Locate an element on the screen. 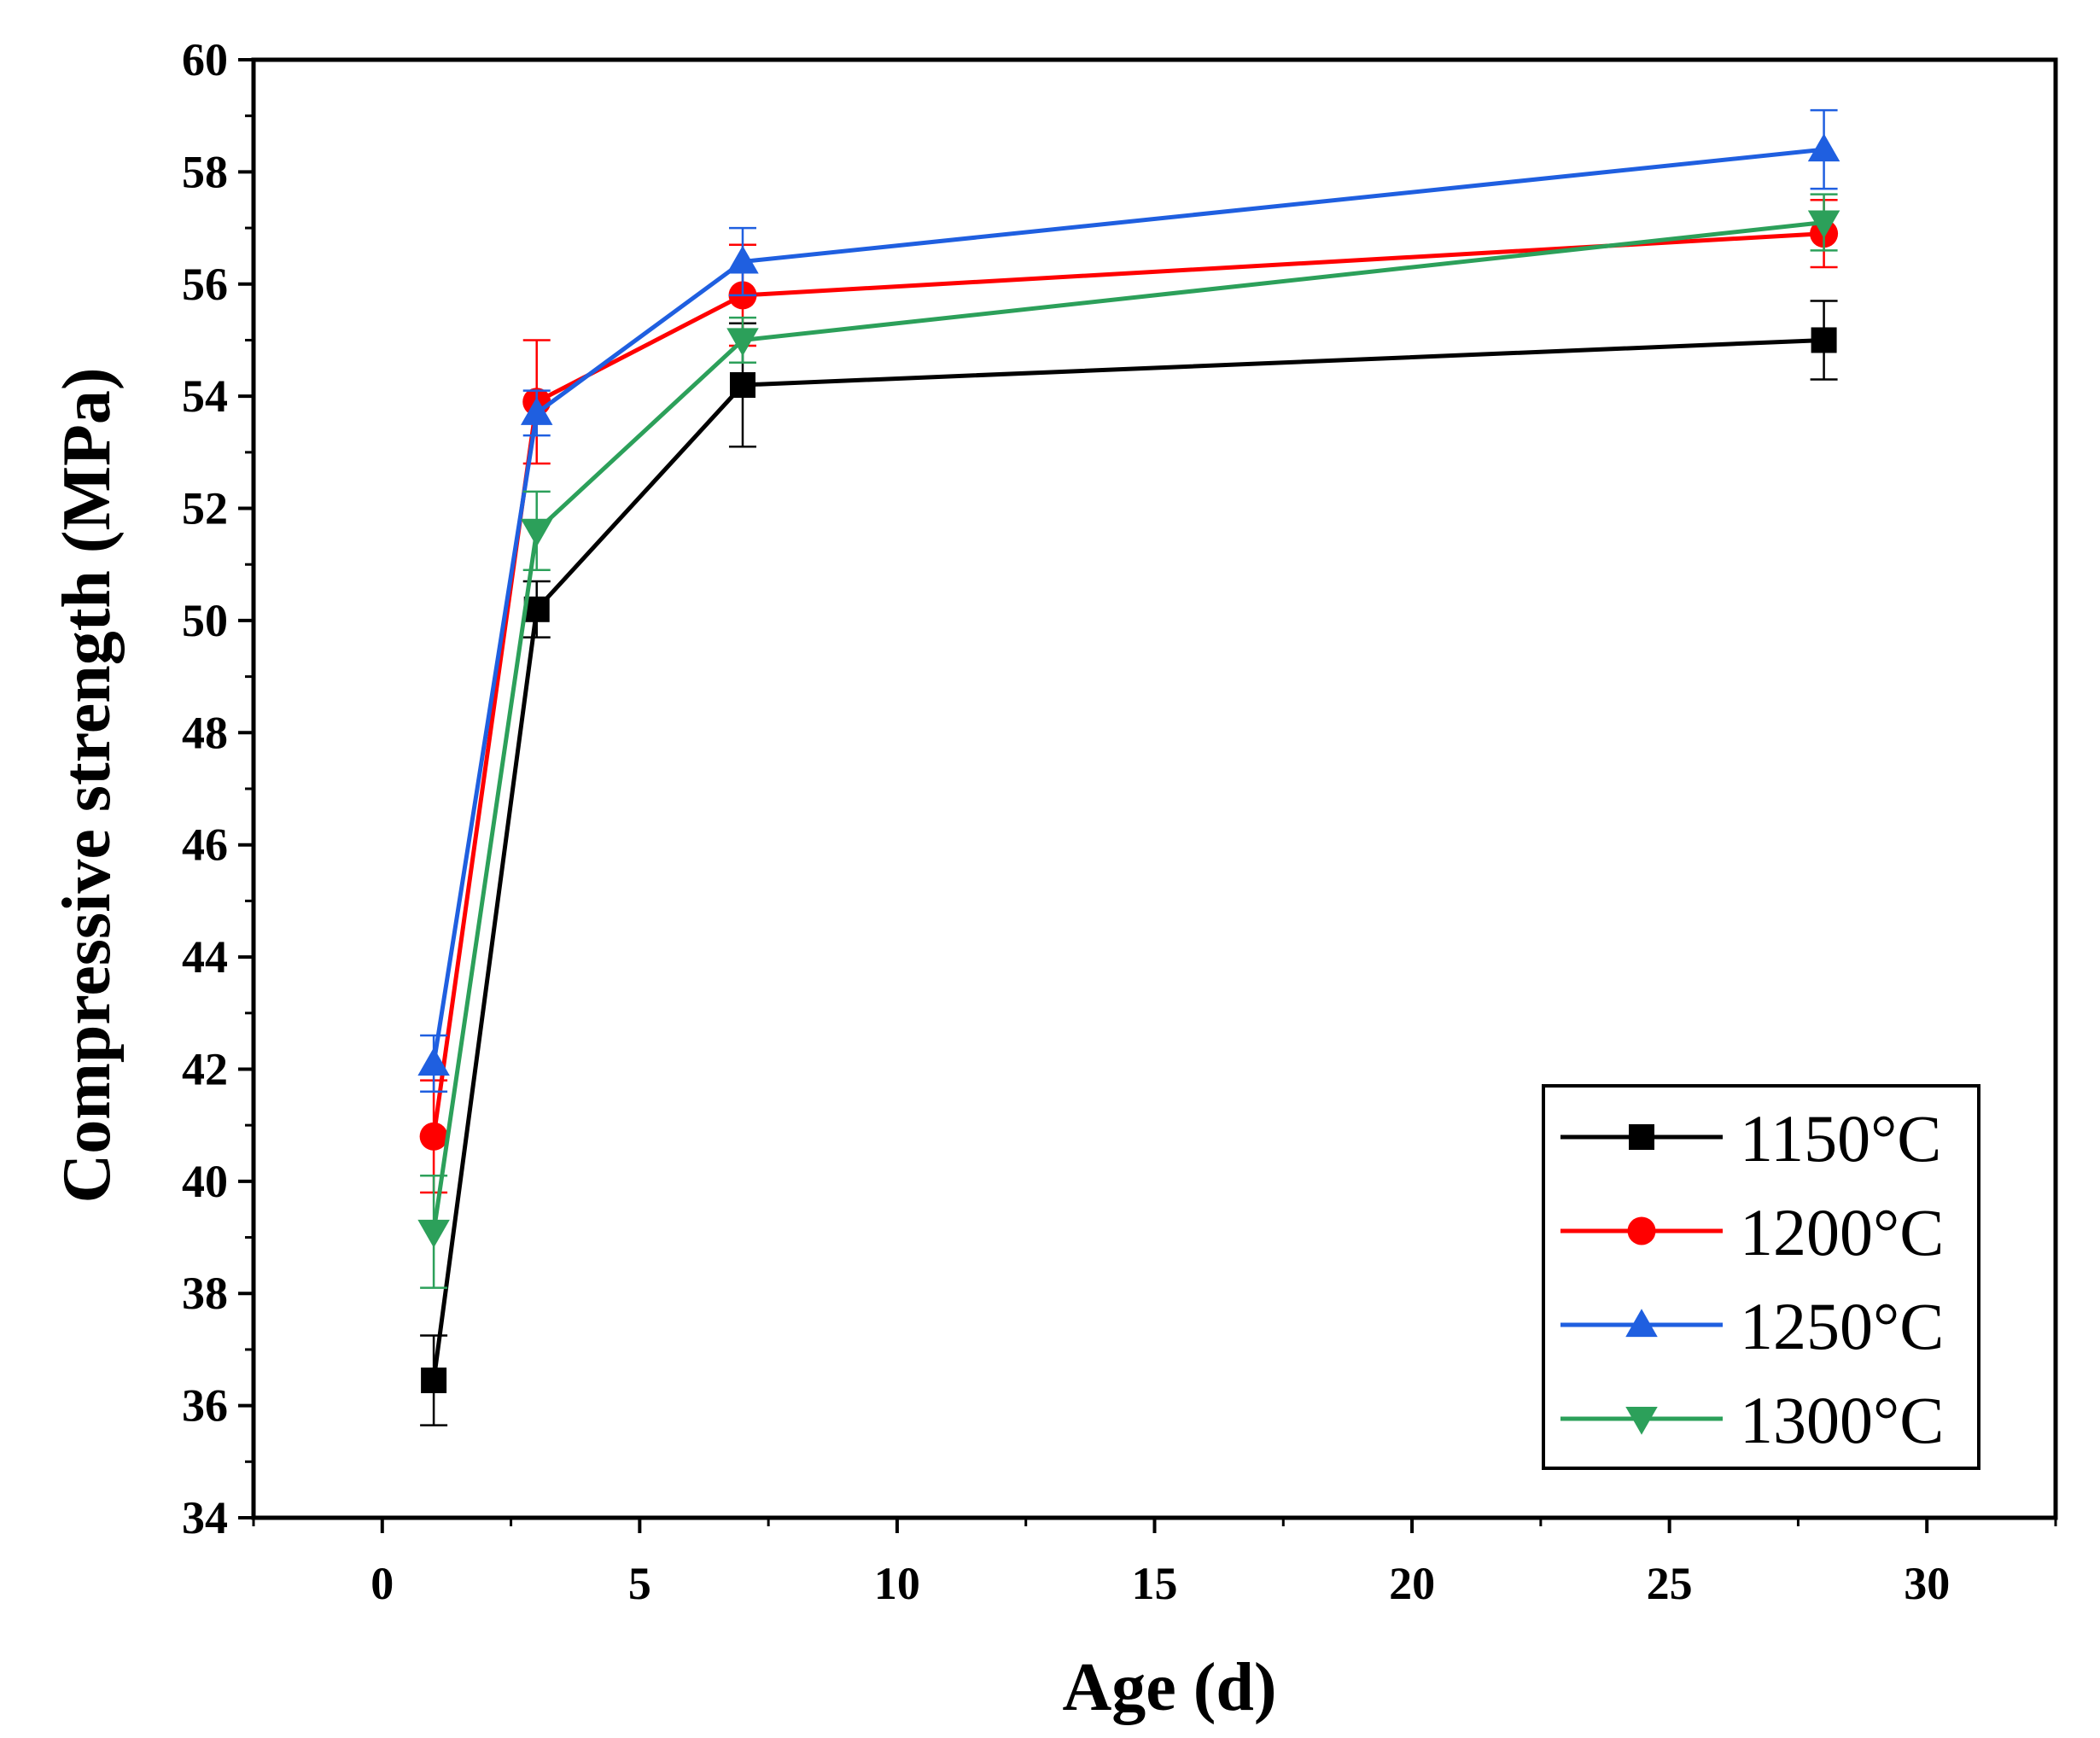  y-tick-label: 60 is located at coordinates (205, 60).